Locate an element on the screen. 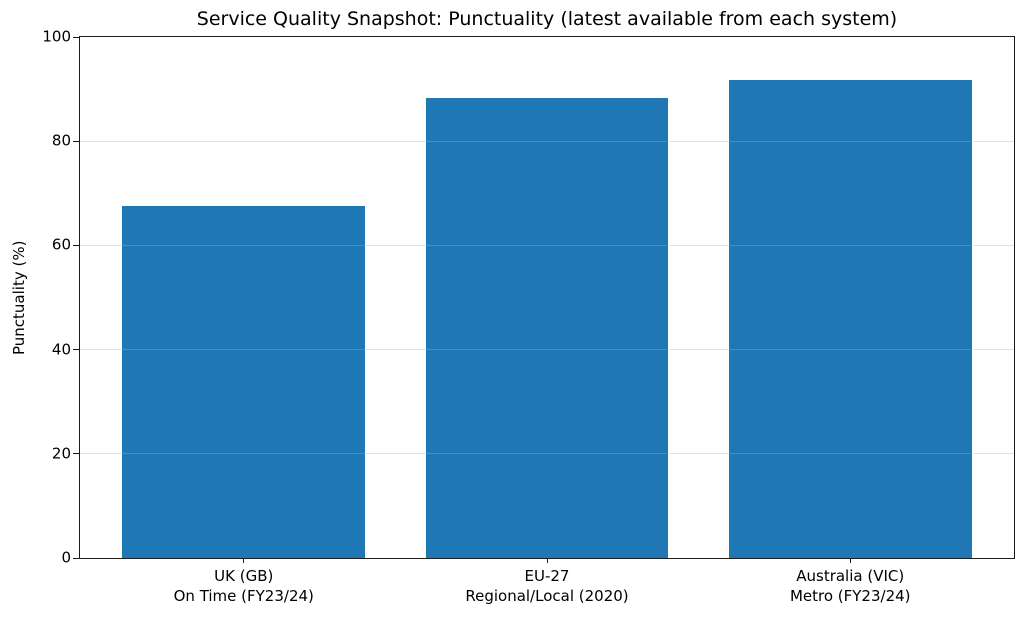 This screenshot has height=619, width=1024. y-tick-label: 100 is located at coordinates (56, 36).